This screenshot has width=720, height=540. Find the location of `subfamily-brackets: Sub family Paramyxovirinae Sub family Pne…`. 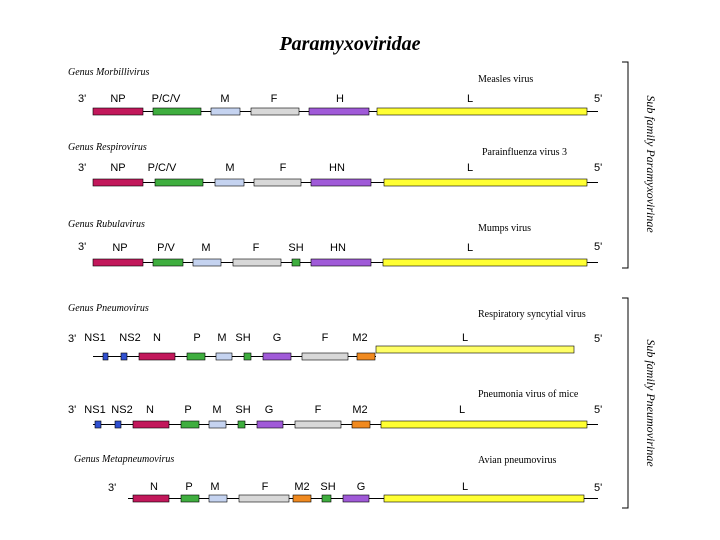

subfamily-brackets: Sub family Paramyxovirinae Sub family Pne… is located at coordinates (640, 285).